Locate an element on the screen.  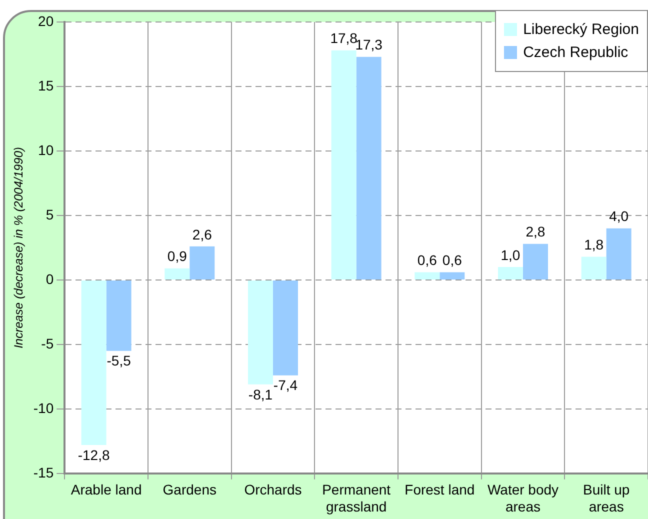
y-axis-title: Increase (decrease) in % (2004/1990) is located at coordinates (19, 247).